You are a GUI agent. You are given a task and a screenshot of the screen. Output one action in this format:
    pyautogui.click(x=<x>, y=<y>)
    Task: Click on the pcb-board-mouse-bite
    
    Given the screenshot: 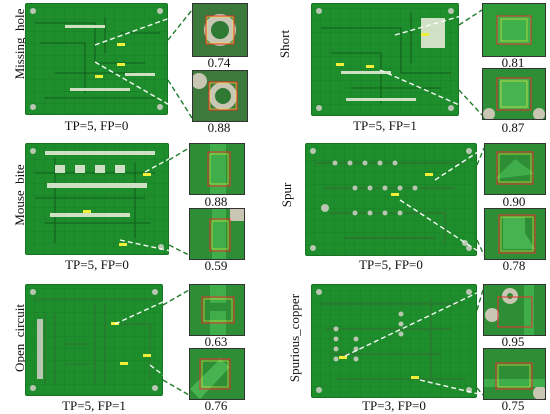 What is the action you would take?
    pyautogui.click(x=97, y=199)
    